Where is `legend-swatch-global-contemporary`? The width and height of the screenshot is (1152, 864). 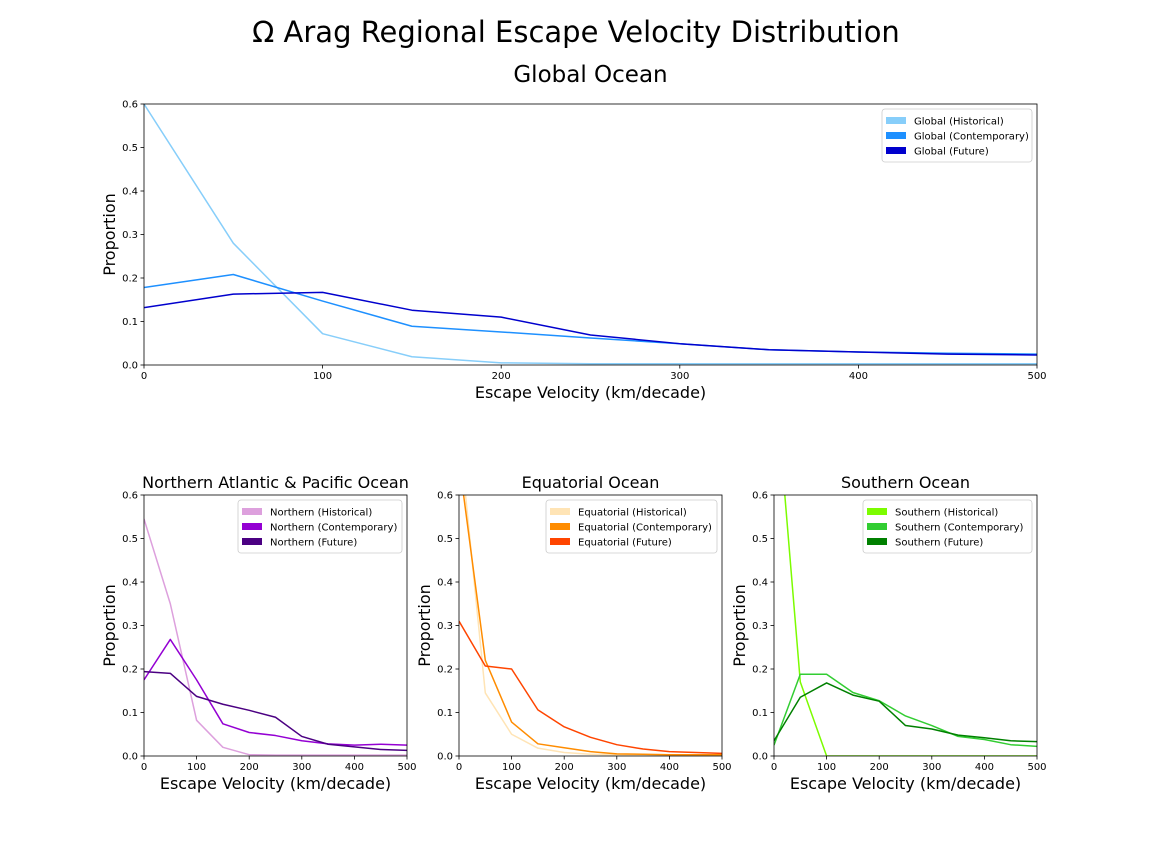
legend-swatch-global-contemporary is located at coordinates (896, 135).